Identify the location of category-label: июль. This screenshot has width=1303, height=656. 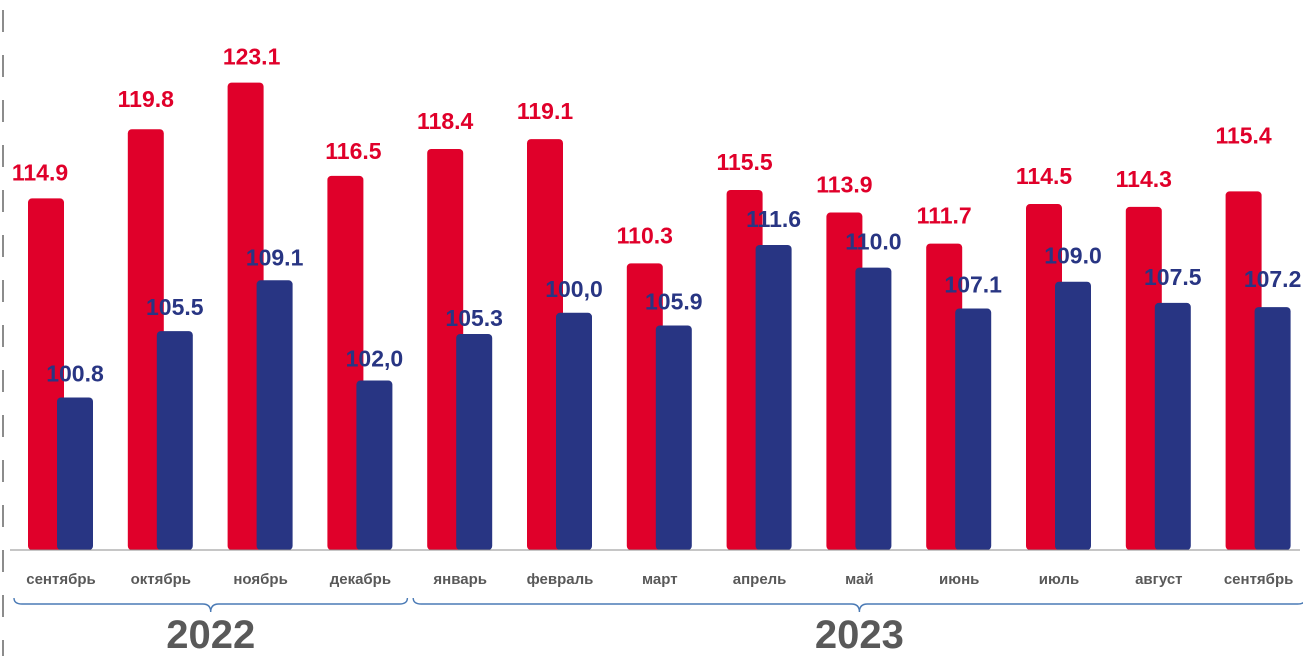
(1059, 579).